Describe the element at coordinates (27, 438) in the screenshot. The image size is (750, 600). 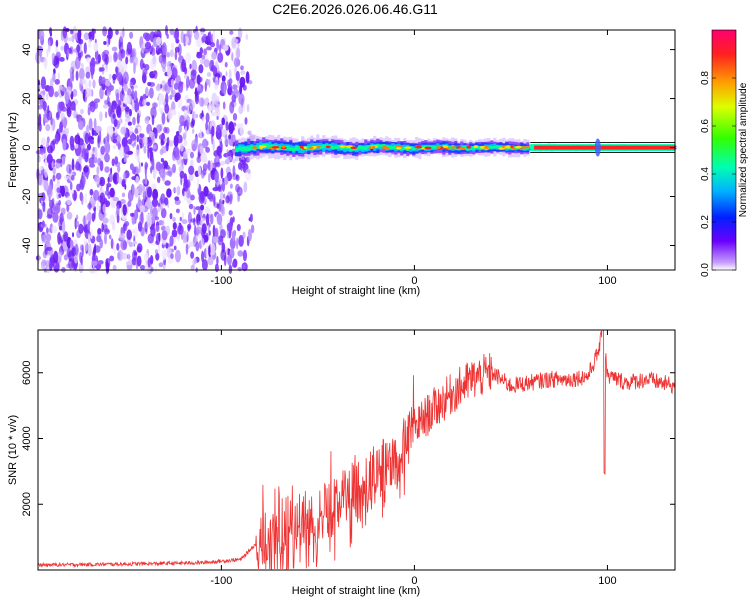
I see `y-tick-label: 4000` at that location.